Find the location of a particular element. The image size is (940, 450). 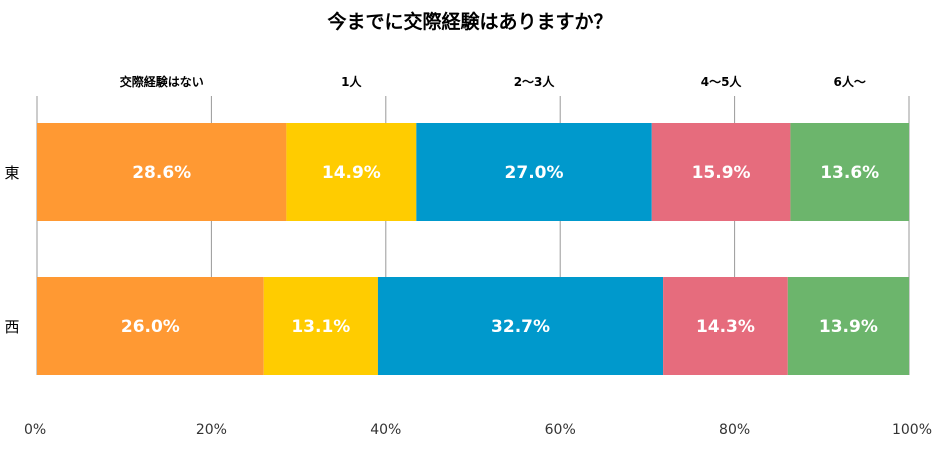

data-label: 32.7% is located at coordinates (520, 327).